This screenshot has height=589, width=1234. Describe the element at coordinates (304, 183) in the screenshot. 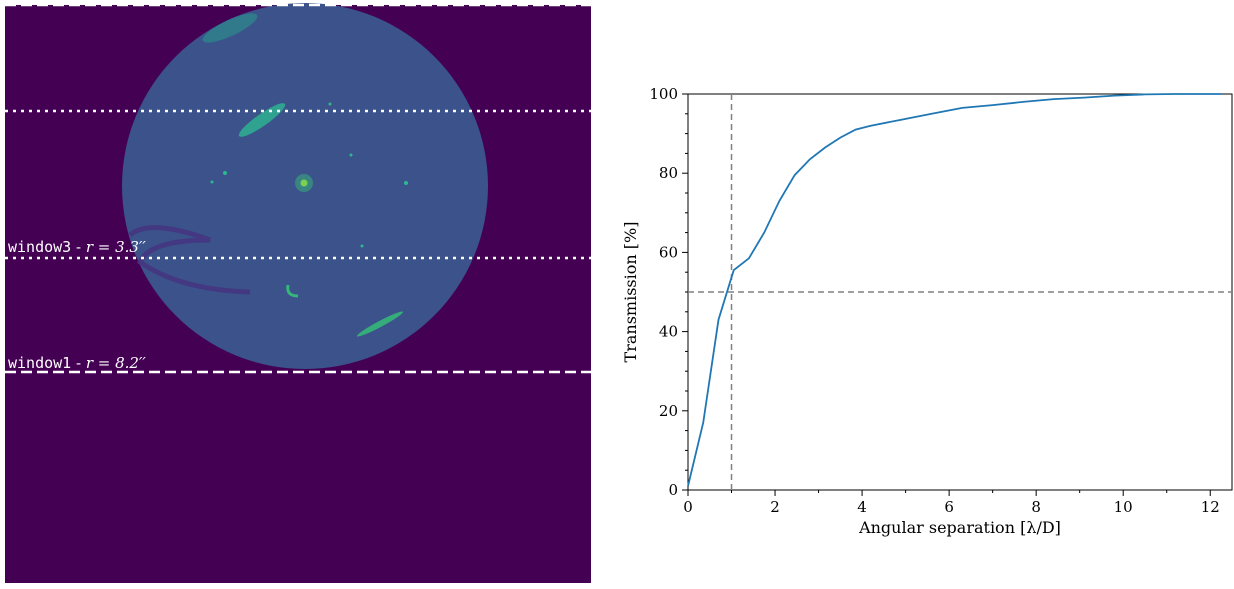

I see `central-source-core` at that location.